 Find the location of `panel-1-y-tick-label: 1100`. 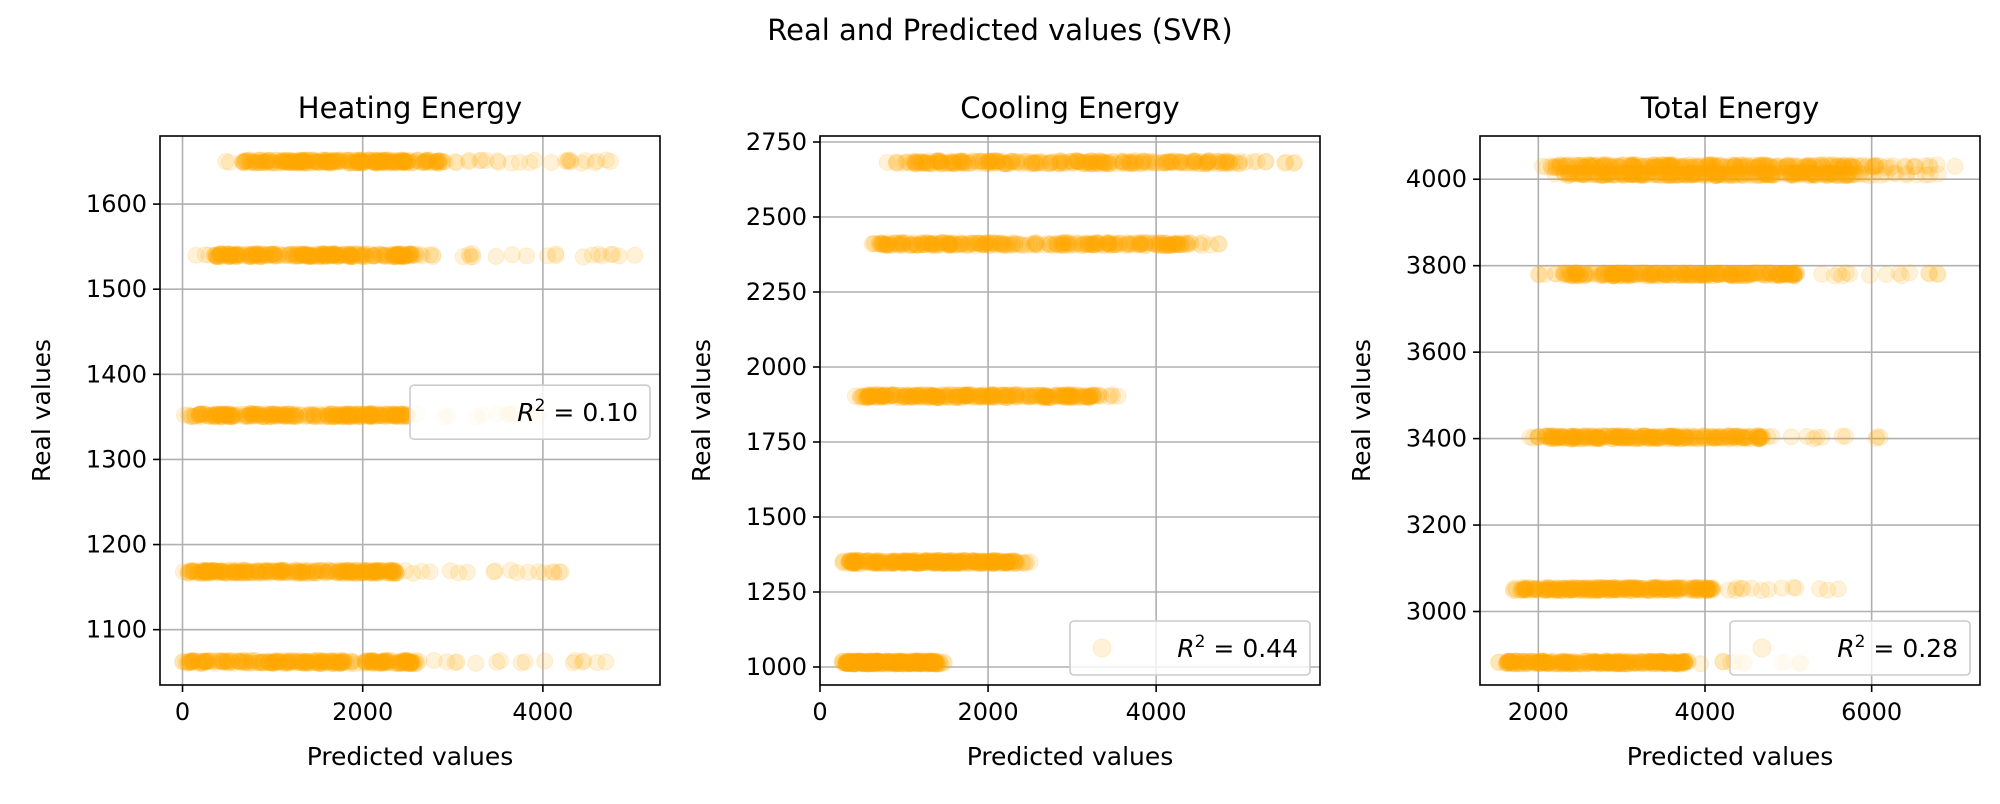

panel-1-y-tick-label: 1100 is located at coordinates (116, 630).